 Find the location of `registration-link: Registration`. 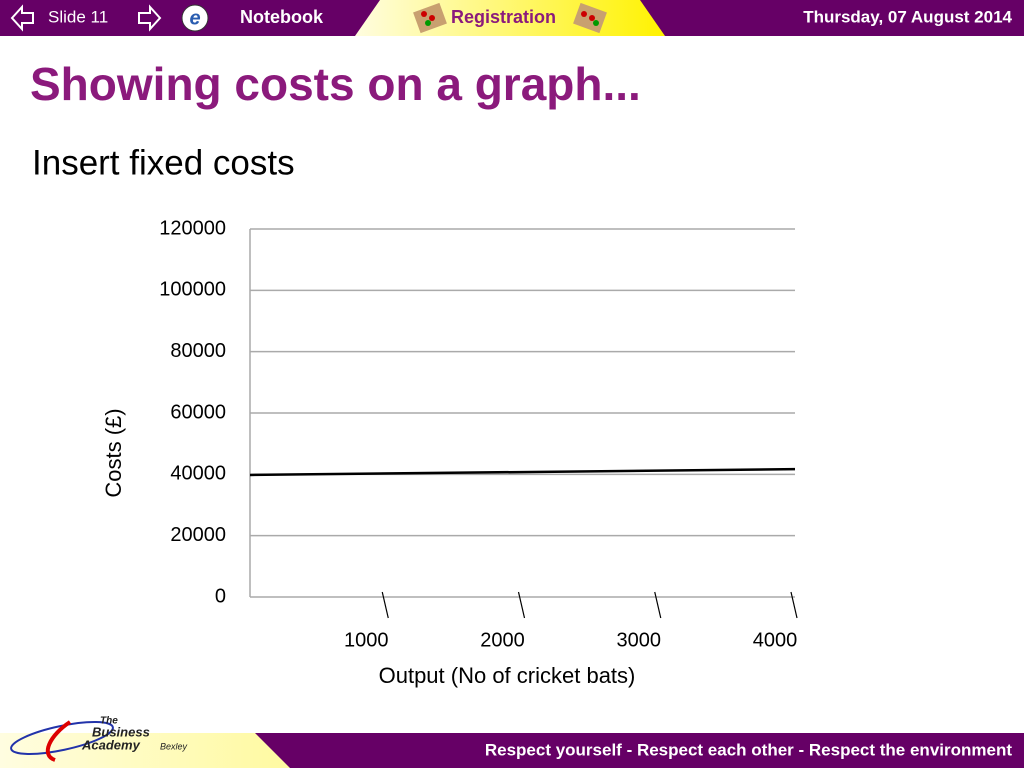

registration-link: Registration is located at coordinates (503, 17).